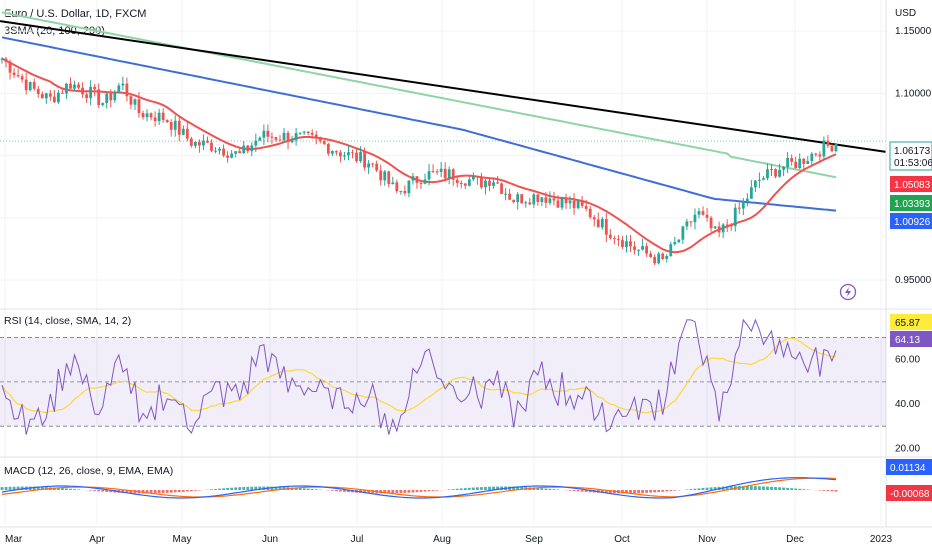 The height and width of the screenshot is (550, 932). I want to click on price-tag-value: 1.03393, so click(912, 204).